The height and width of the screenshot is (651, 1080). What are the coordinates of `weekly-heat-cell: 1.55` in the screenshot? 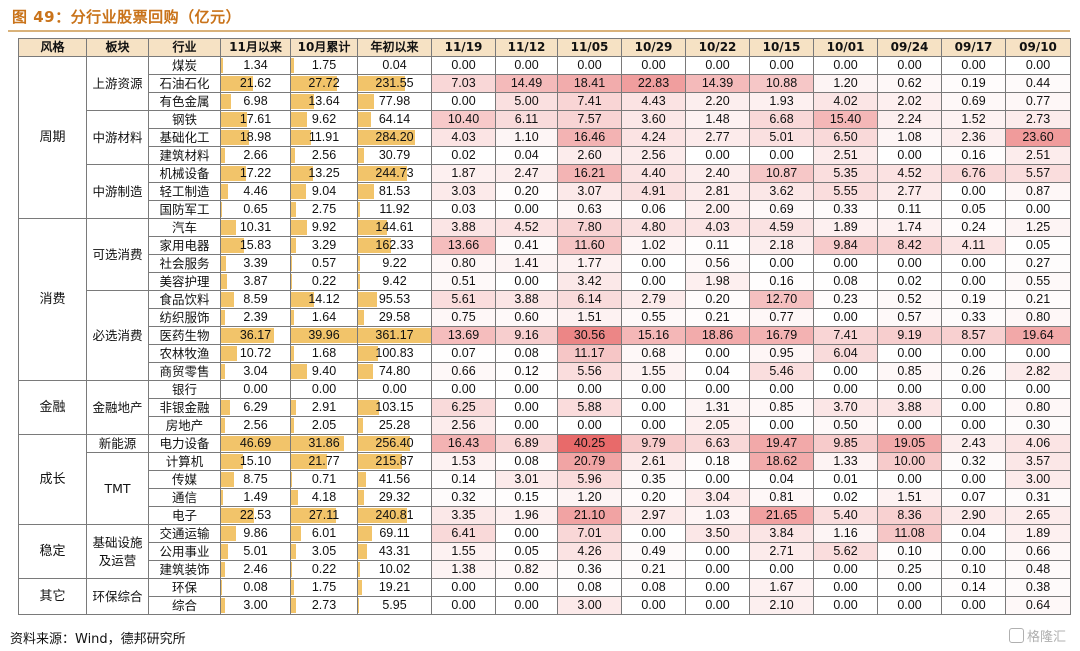 It's located at (463, 551).